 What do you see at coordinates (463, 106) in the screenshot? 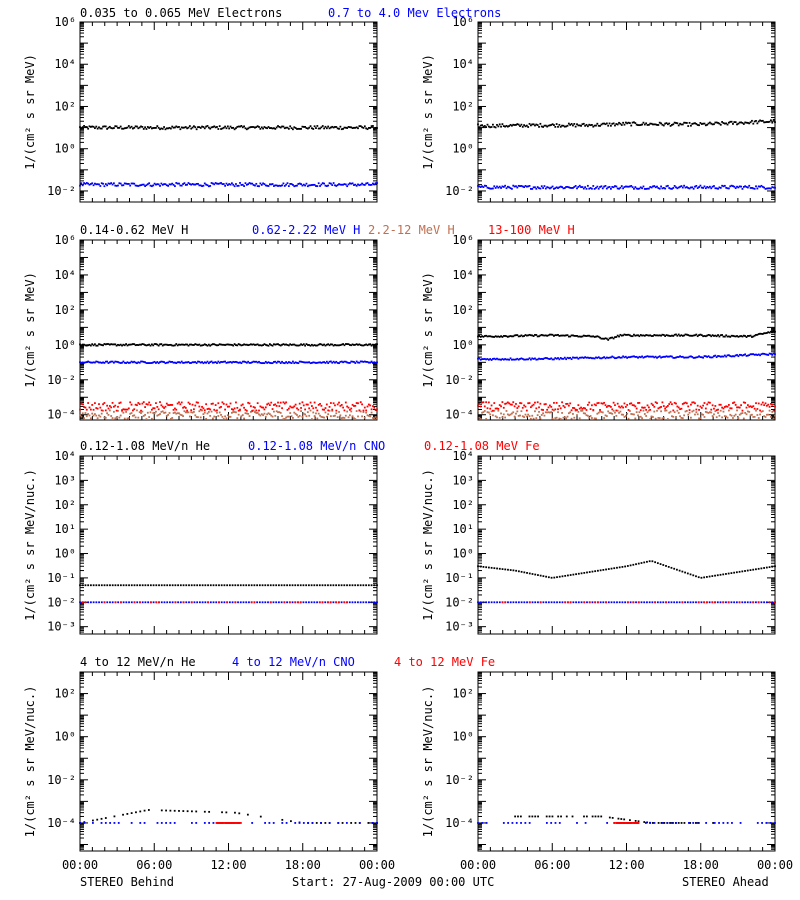
I see `y-tick-label: 10²` at bounding box center [463, 106].